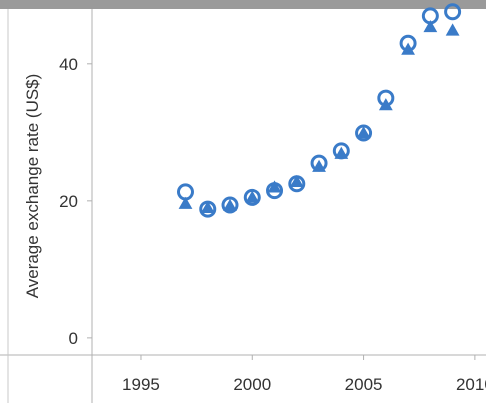  I want to click on cropped-title-strip, so click(243, 4).